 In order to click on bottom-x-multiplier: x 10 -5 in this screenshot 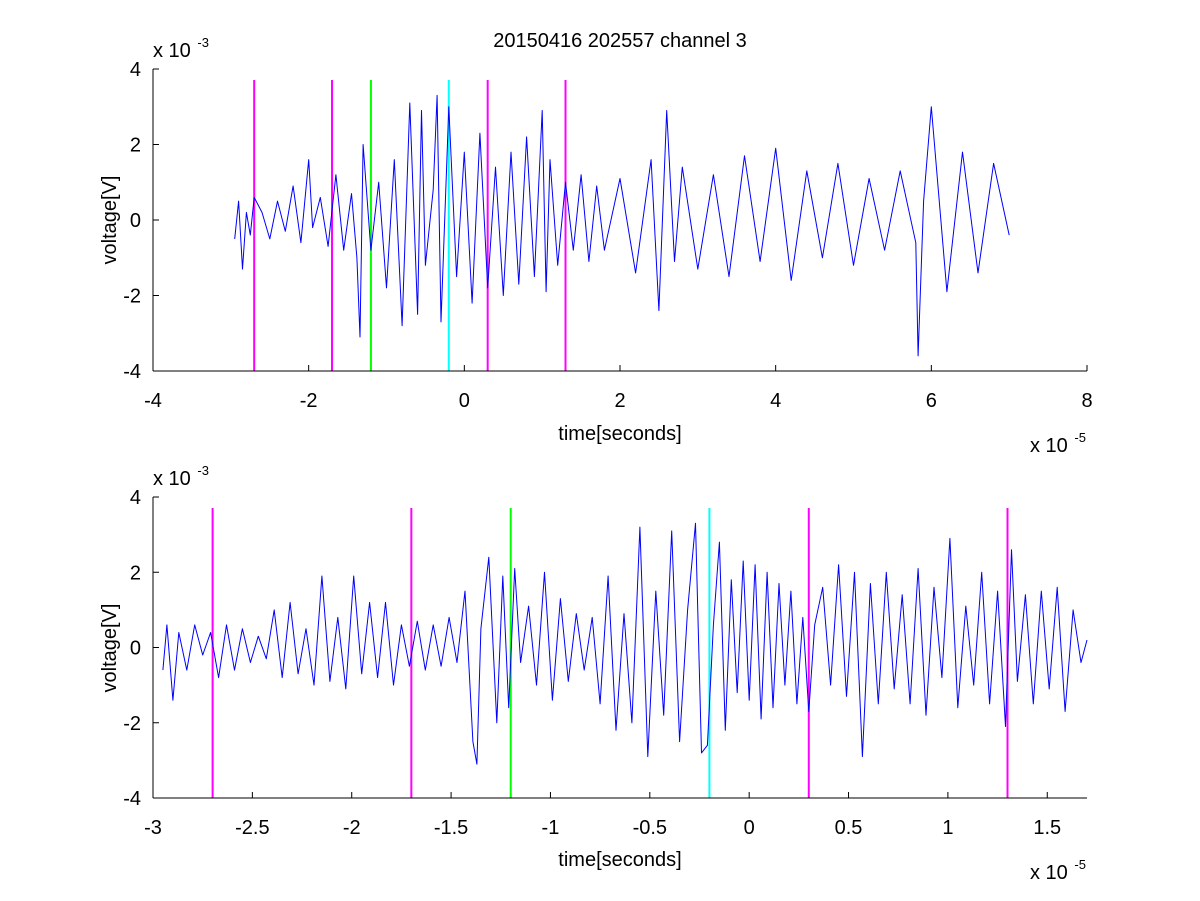, I will do `click(1058, 870)`.